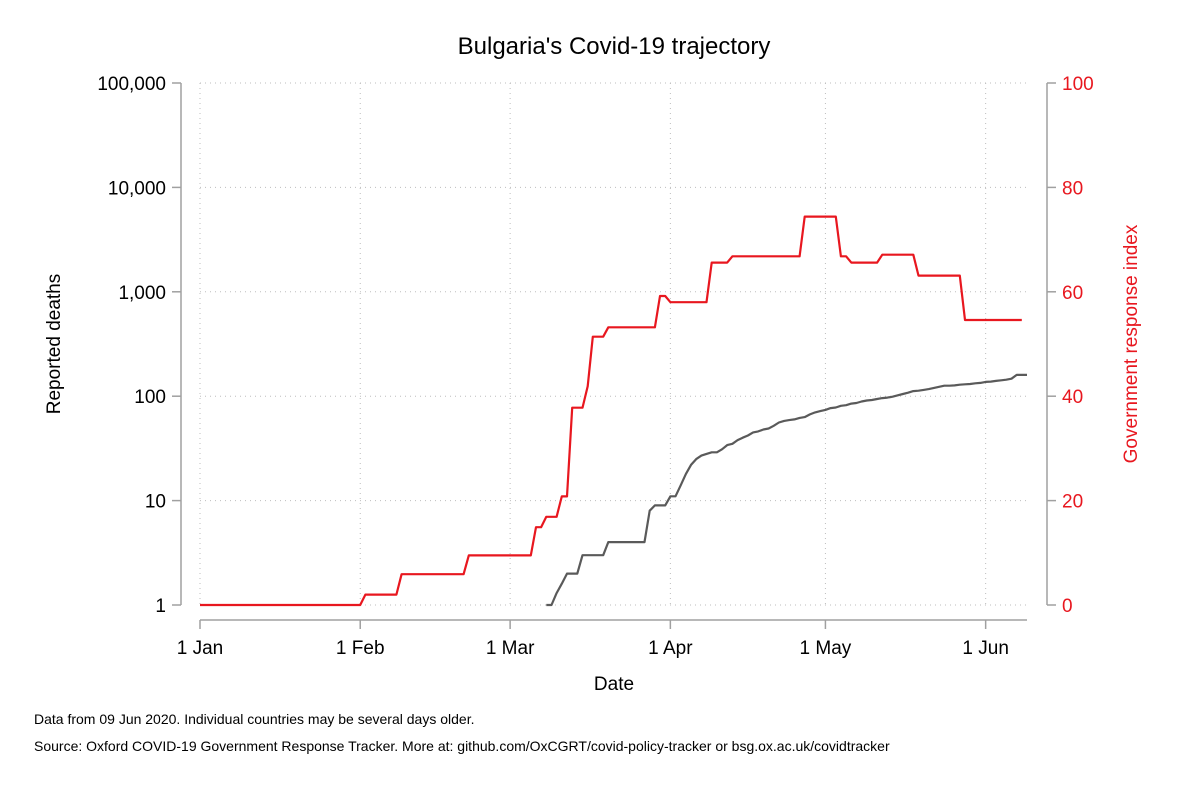  Describe the element at coordinates (1072, 188) in the screenshot. I see `right-y-tick-label: 80` at that location.